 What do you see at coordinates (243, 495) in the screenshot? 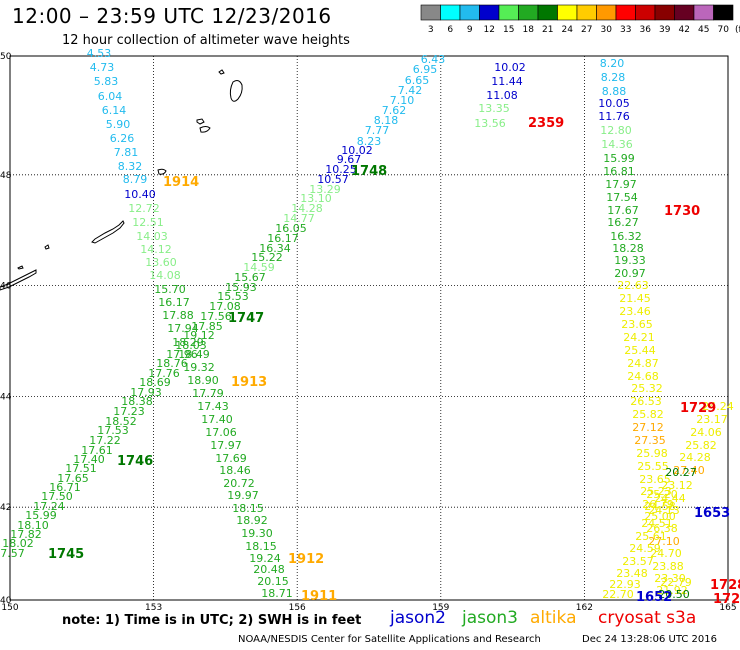
I see `wave-height-value: 19.97` at bounding box center [243, 495].